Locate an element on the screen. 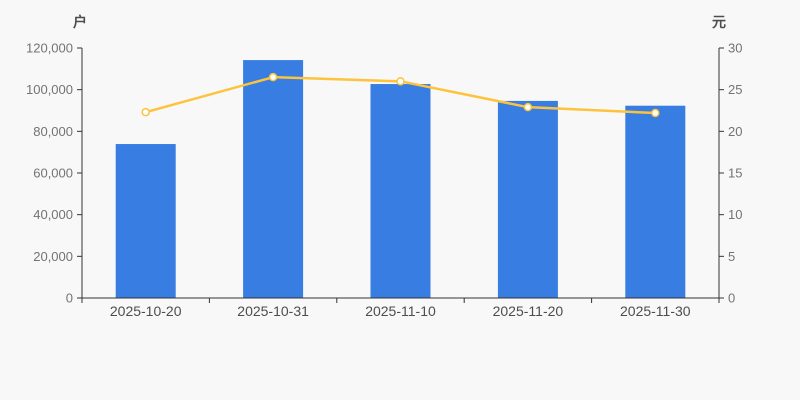  left-axis-tick-label-1: 20,000 is located at coordinates (53, 256).